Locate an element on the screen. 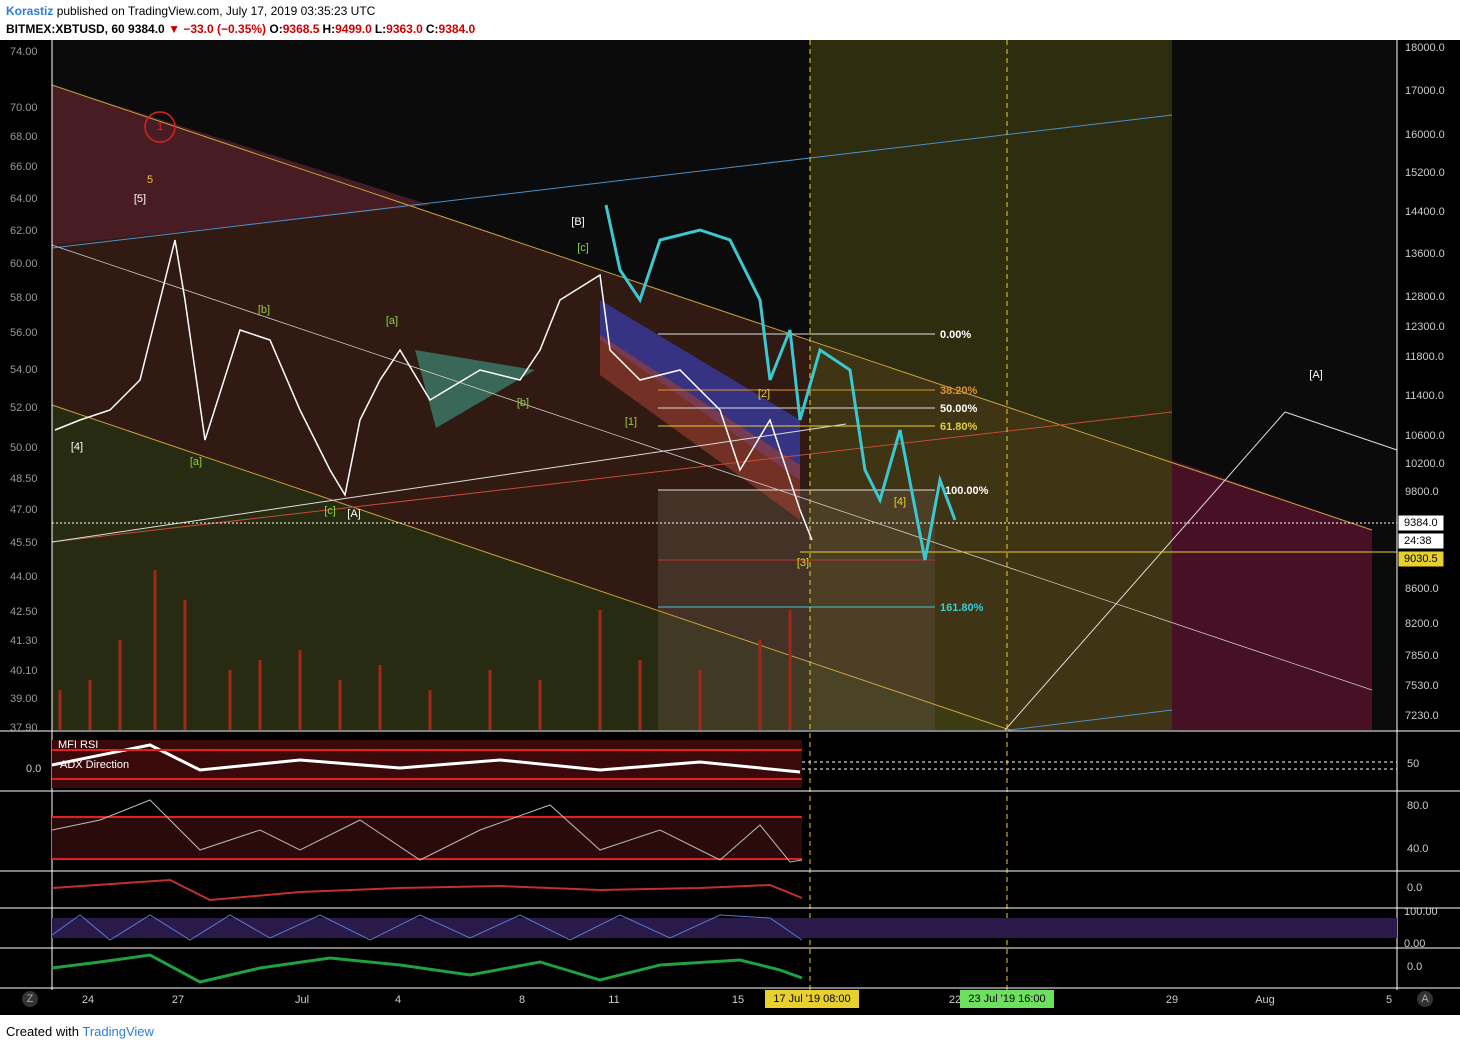 The width and height of the screenshot is (1460, 1050). left-tick: 50.00 is located at coordinates (24, 448).